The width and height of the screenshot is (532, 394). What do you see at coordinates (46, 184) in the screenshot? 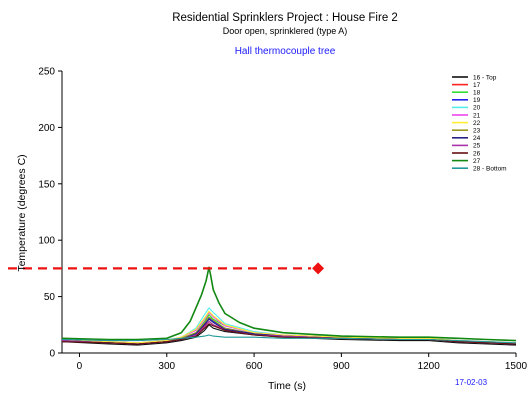
I see `y-tick-label: 150` at bounding box center [46, 184].